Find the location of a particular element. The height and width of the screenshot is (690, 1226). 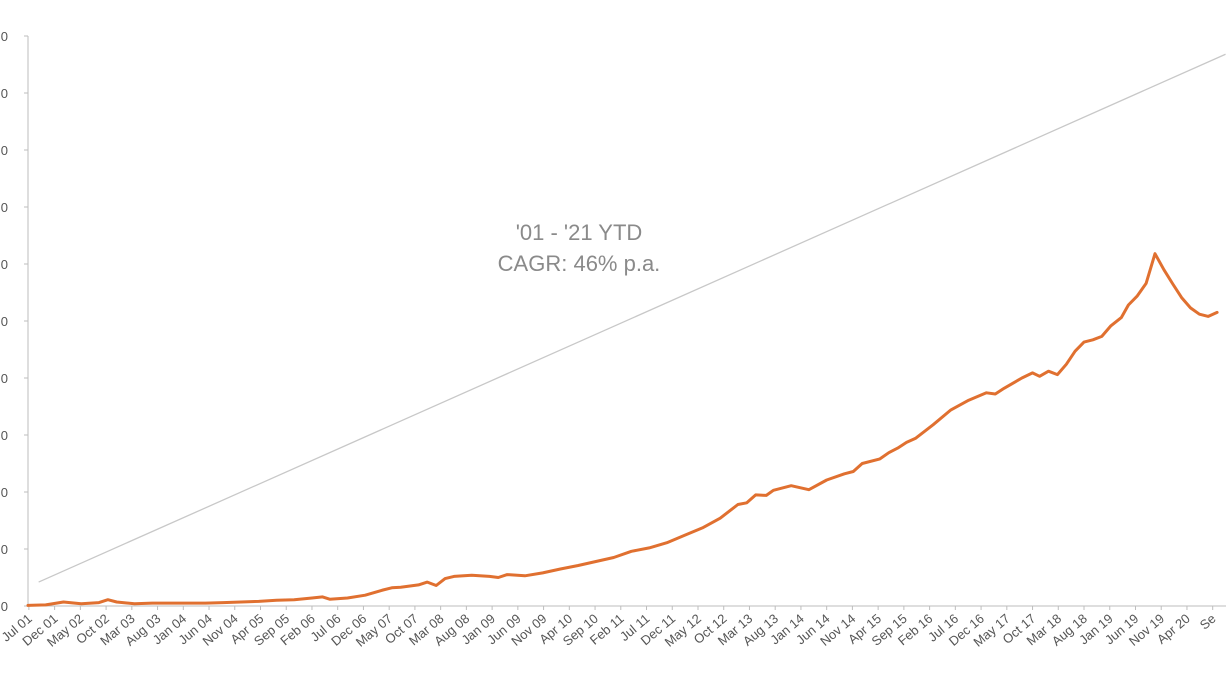

y-axis-ticks: 0 0 0 0 0 0 0 0 0 0 0 is located at coordinates (14, 321).